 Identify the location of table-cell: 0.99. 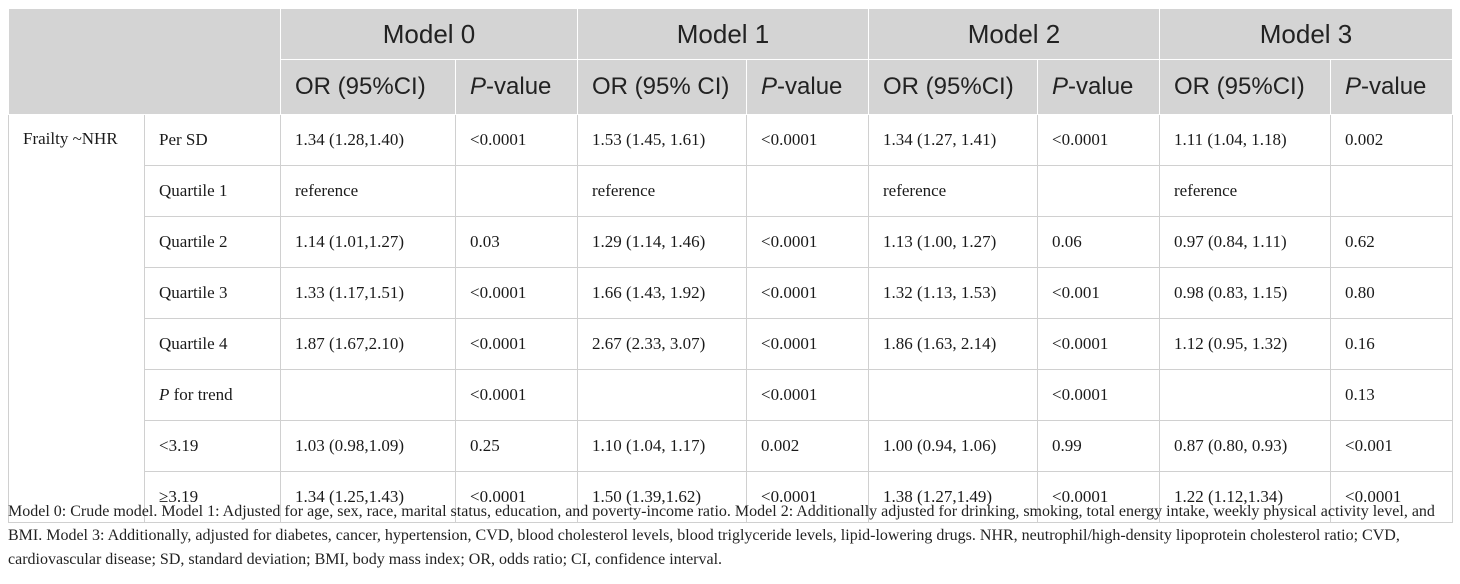
(1098, 446).